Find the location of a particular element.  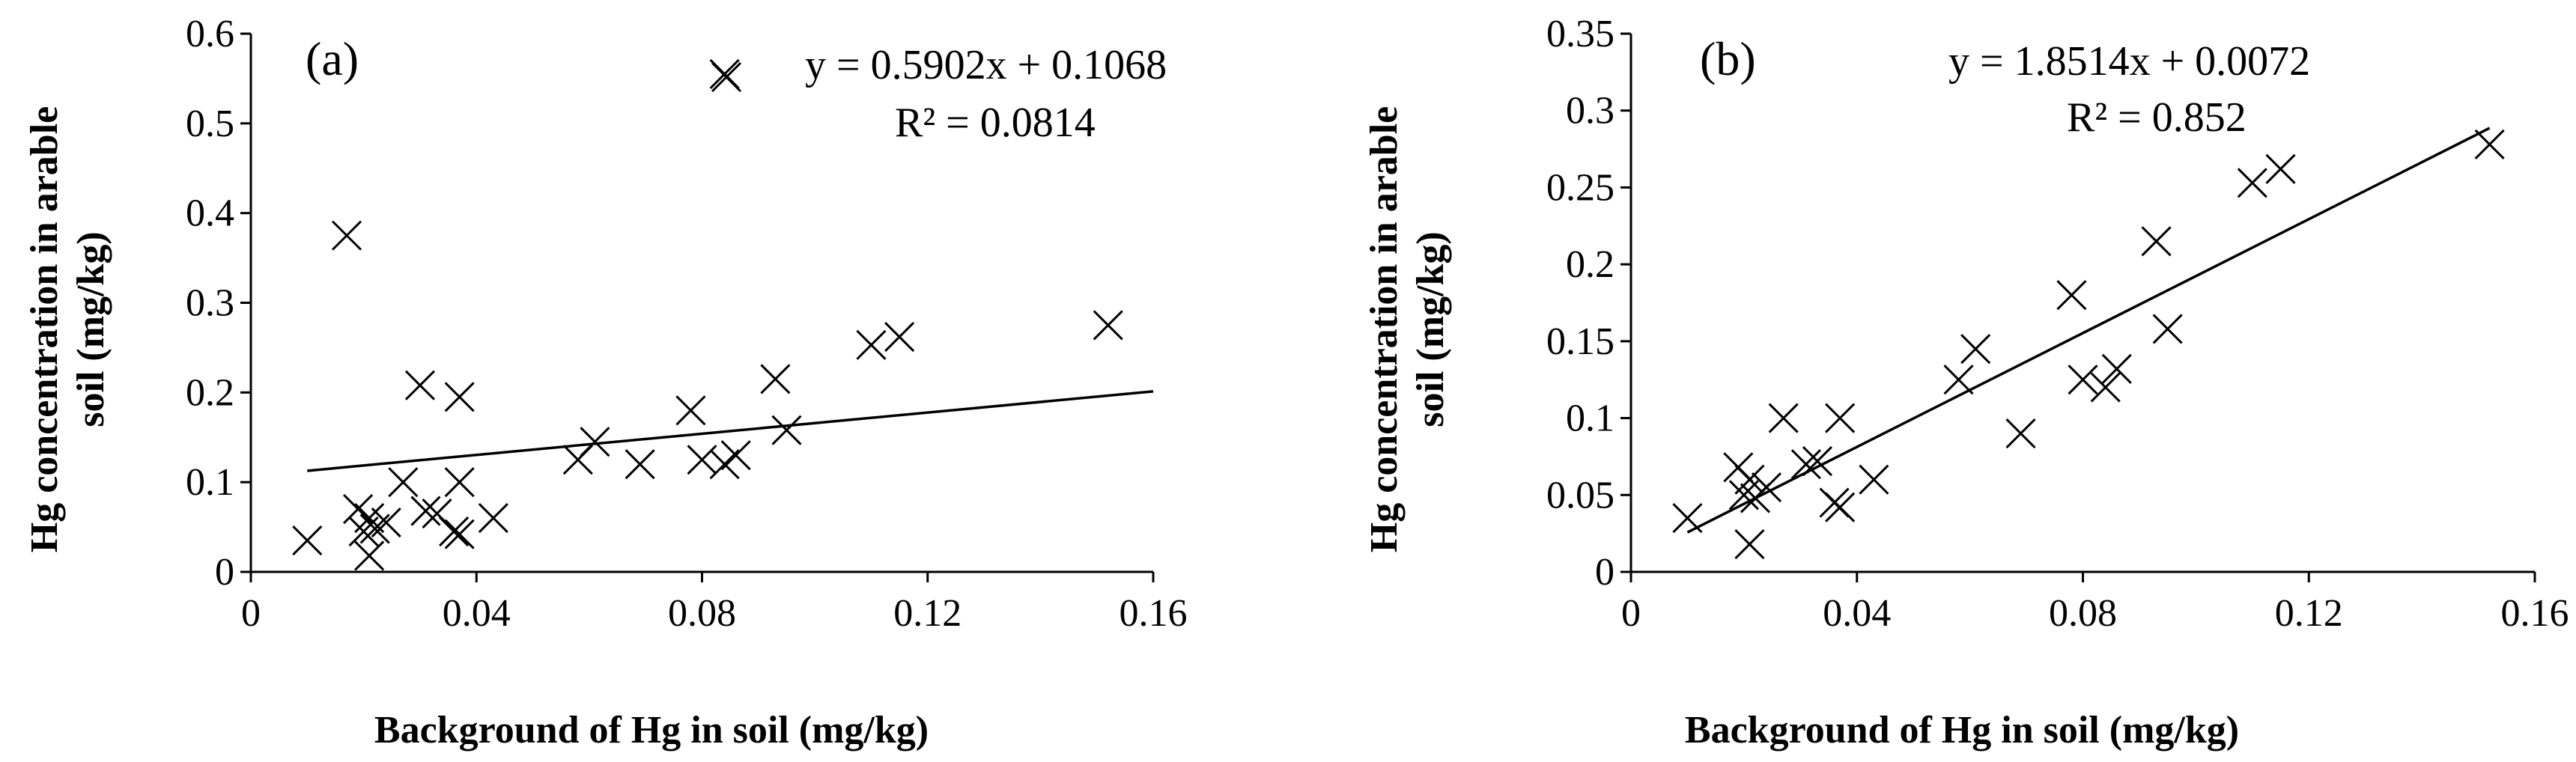

panel-label: (b) is located at coordinates (1728, 58).